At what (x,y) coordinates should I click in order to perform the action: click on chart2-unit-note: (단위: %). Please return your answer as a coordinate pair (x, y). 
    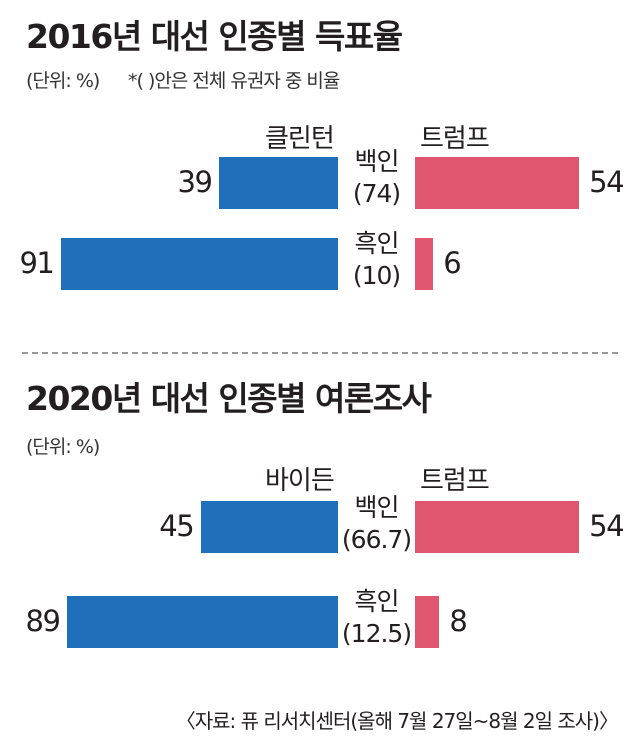
    Looking at the image, I should click on (63, 447).